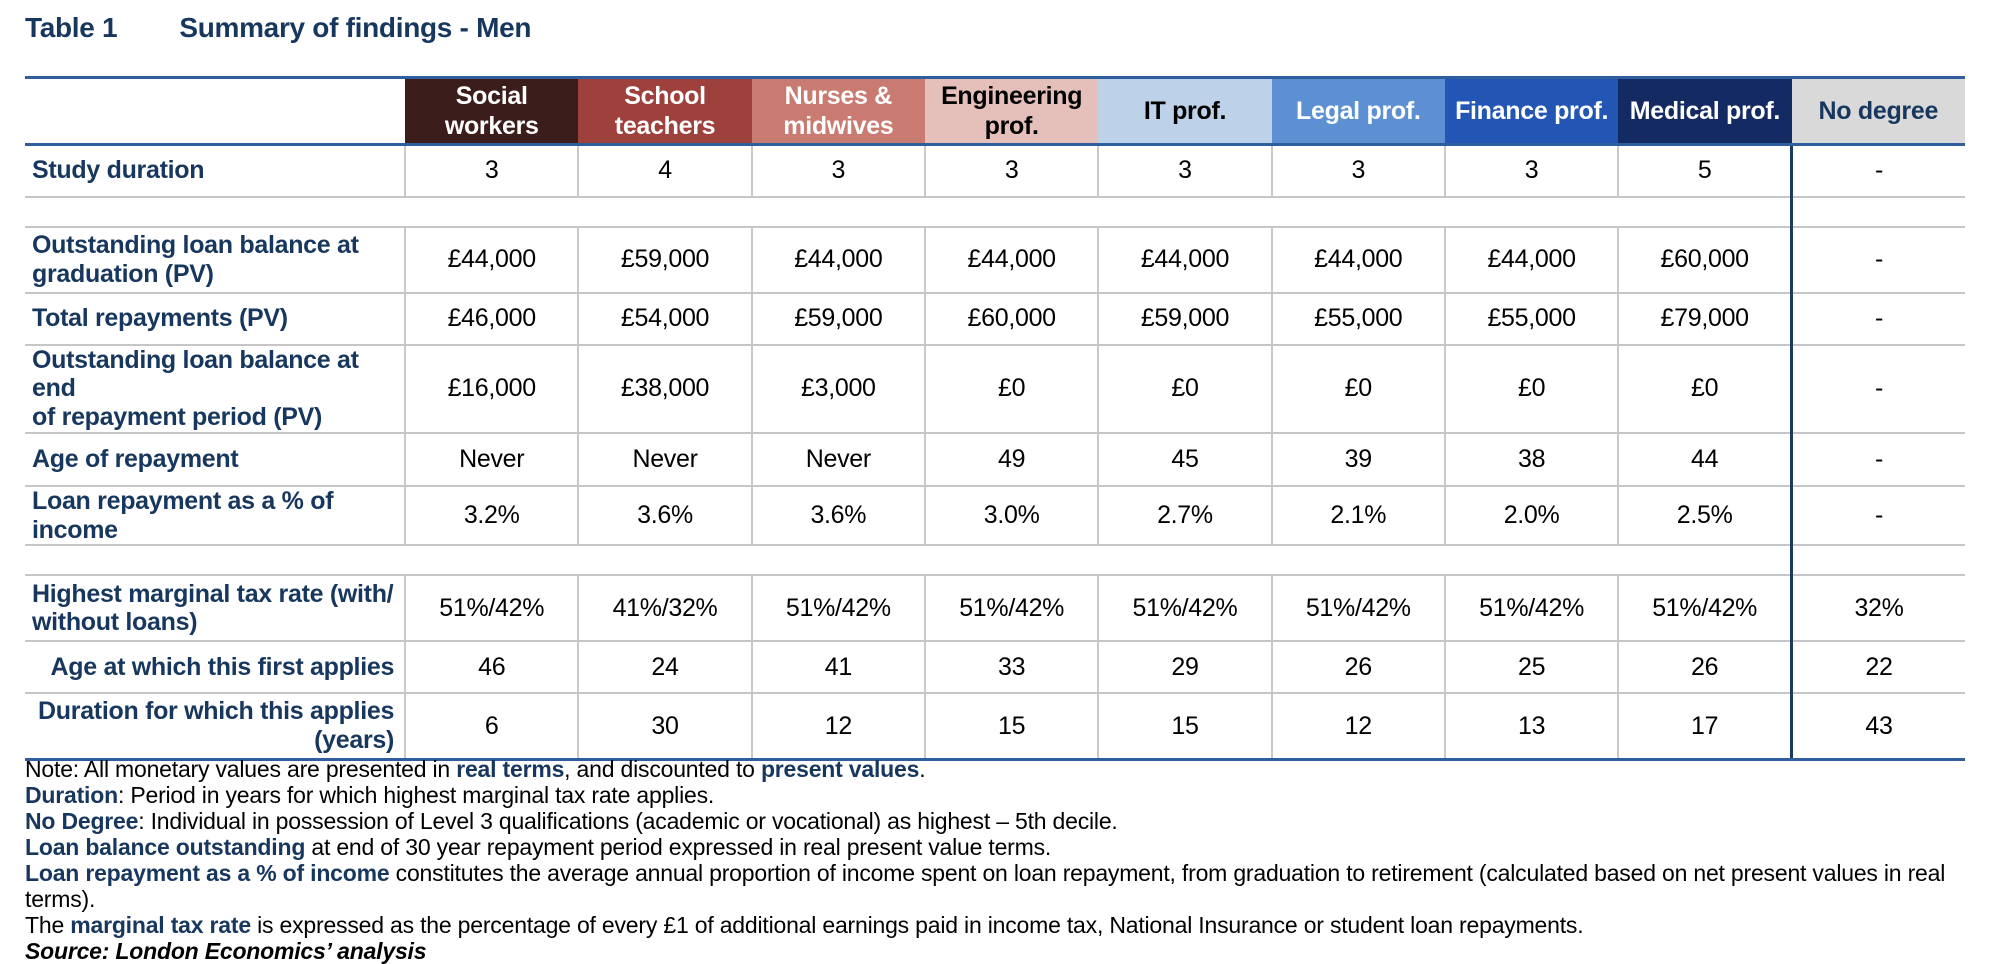 The image size is (2000, 964). I want to click on note-segment: present values, so click(840, 769).